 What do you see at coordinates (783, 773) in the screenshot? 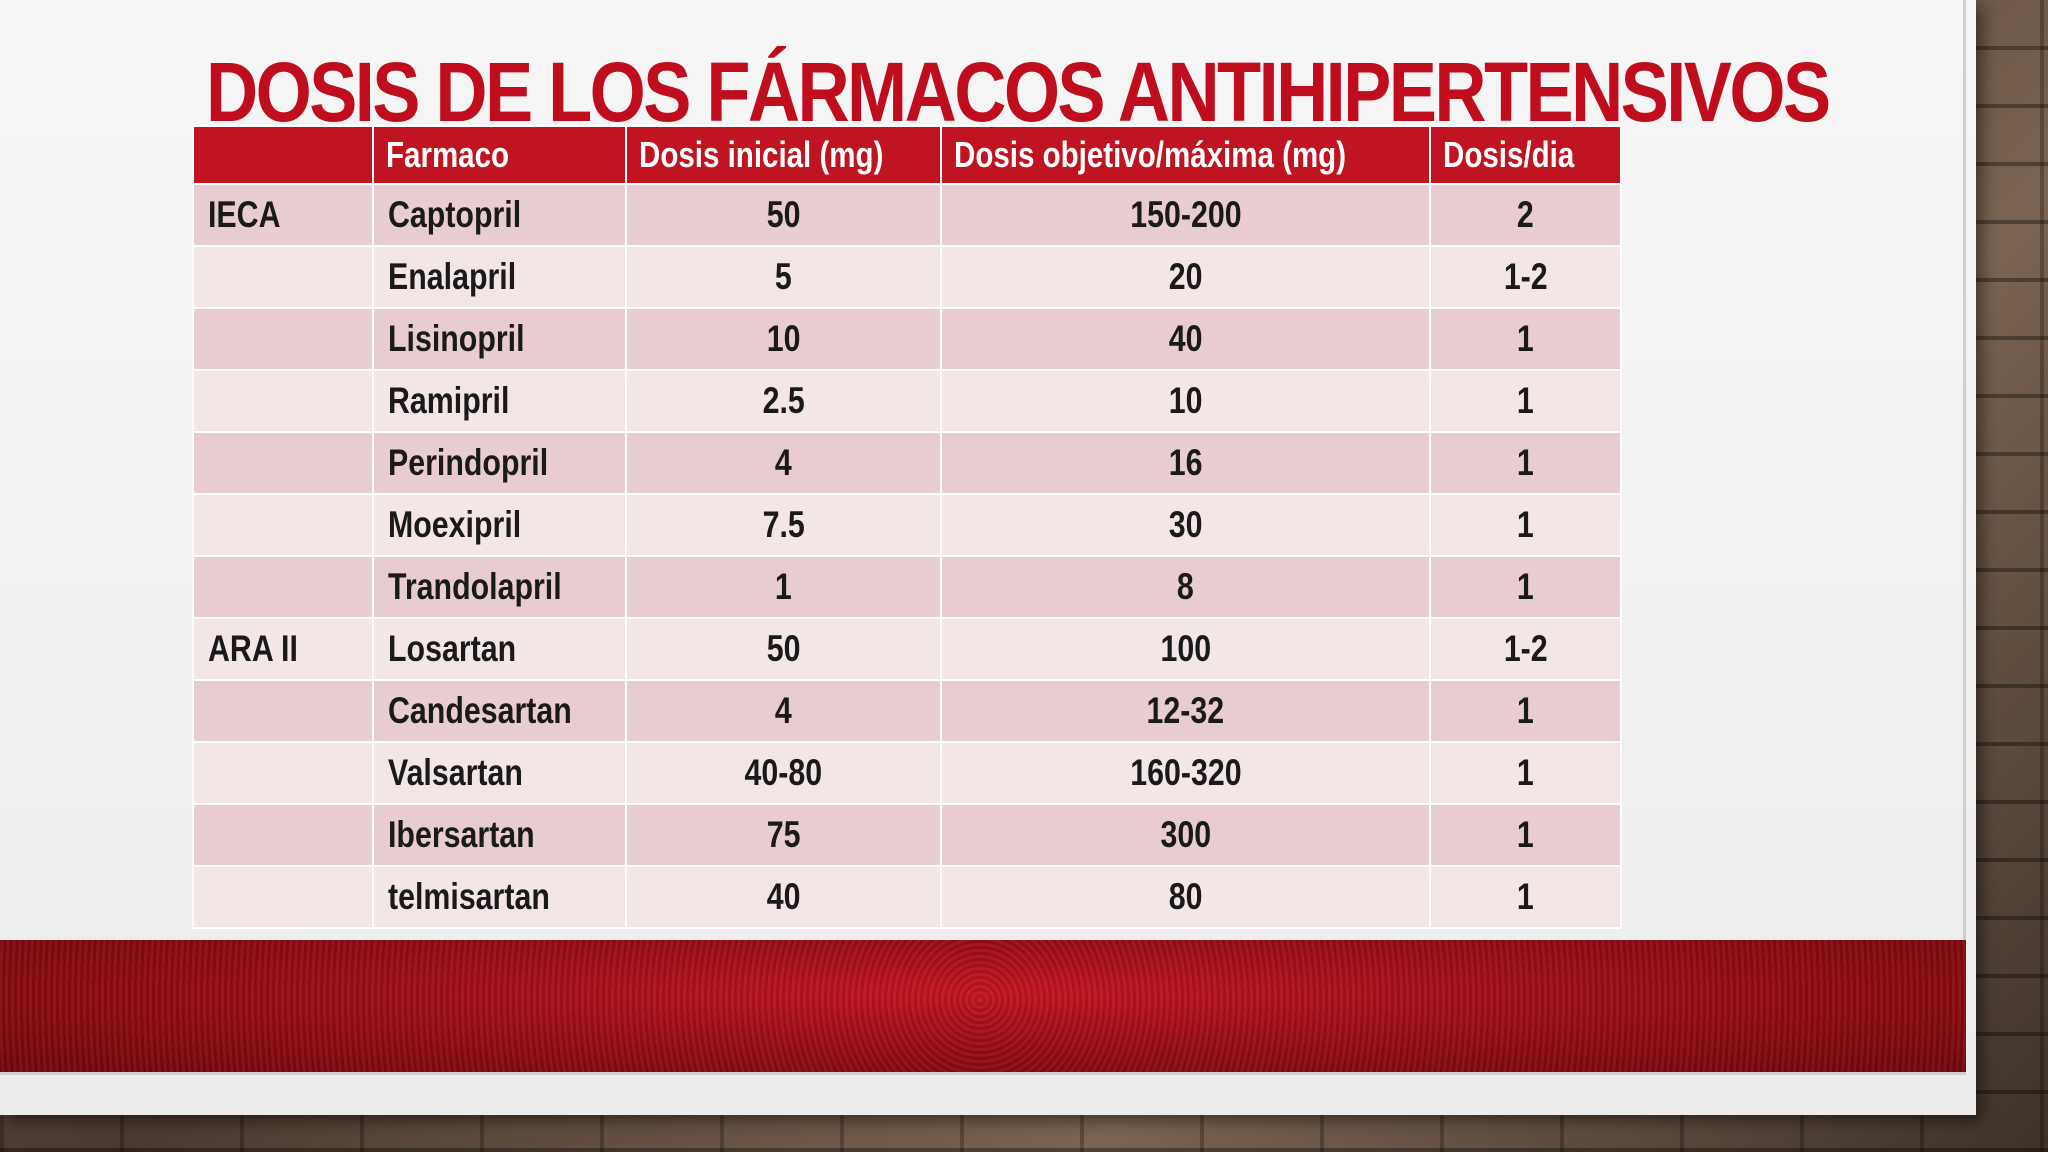
I see `cell-initial-dose: 40-80` at bounding box center [783, 773].